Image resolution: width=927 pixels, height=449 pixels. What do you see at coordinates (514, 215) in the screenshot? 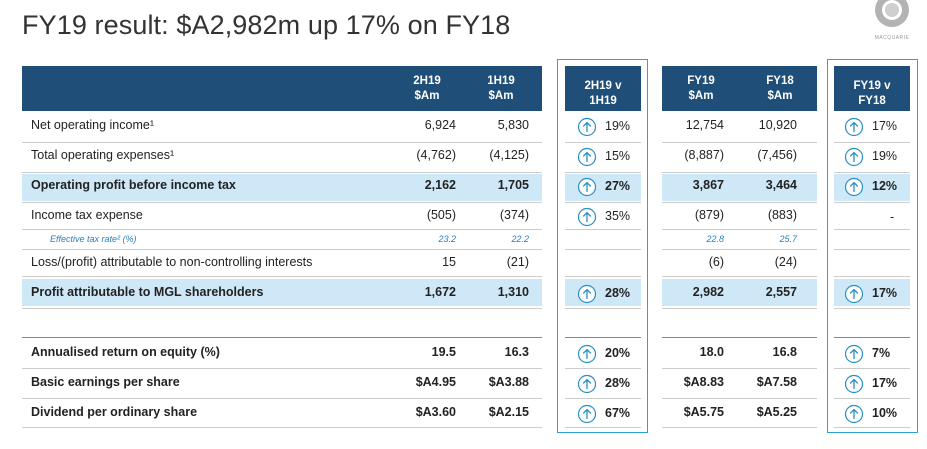
I see `cell-h1h19: (374)` at bounding box center [514, 215].